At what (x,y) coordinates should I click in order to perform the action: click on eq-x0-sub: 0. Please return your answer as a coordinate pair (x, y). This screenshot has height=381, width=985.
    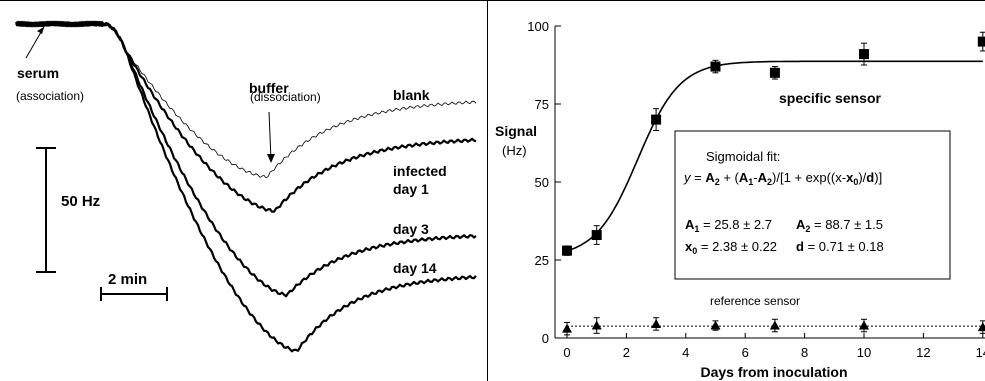
    Looking at the image, I should click on (855, 182).